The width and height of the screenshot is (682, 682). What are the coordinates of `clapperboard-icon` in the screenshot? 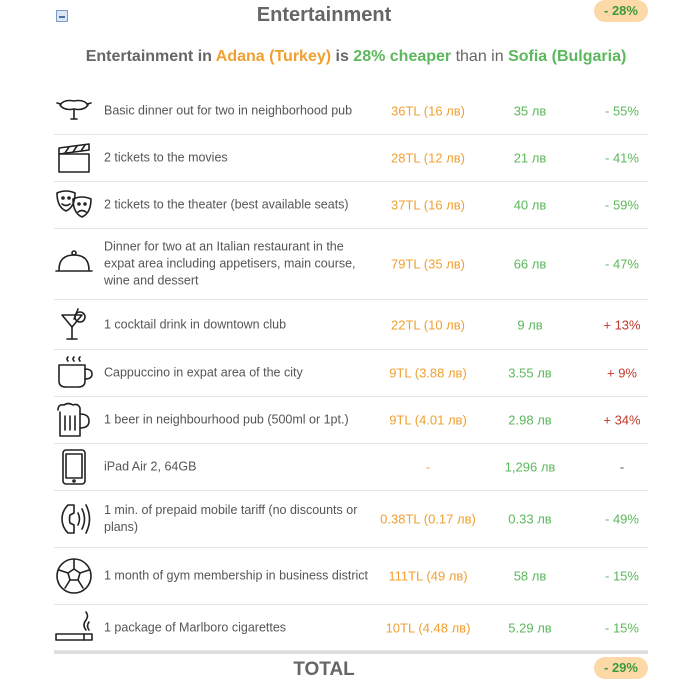 It's located at (74, 158).